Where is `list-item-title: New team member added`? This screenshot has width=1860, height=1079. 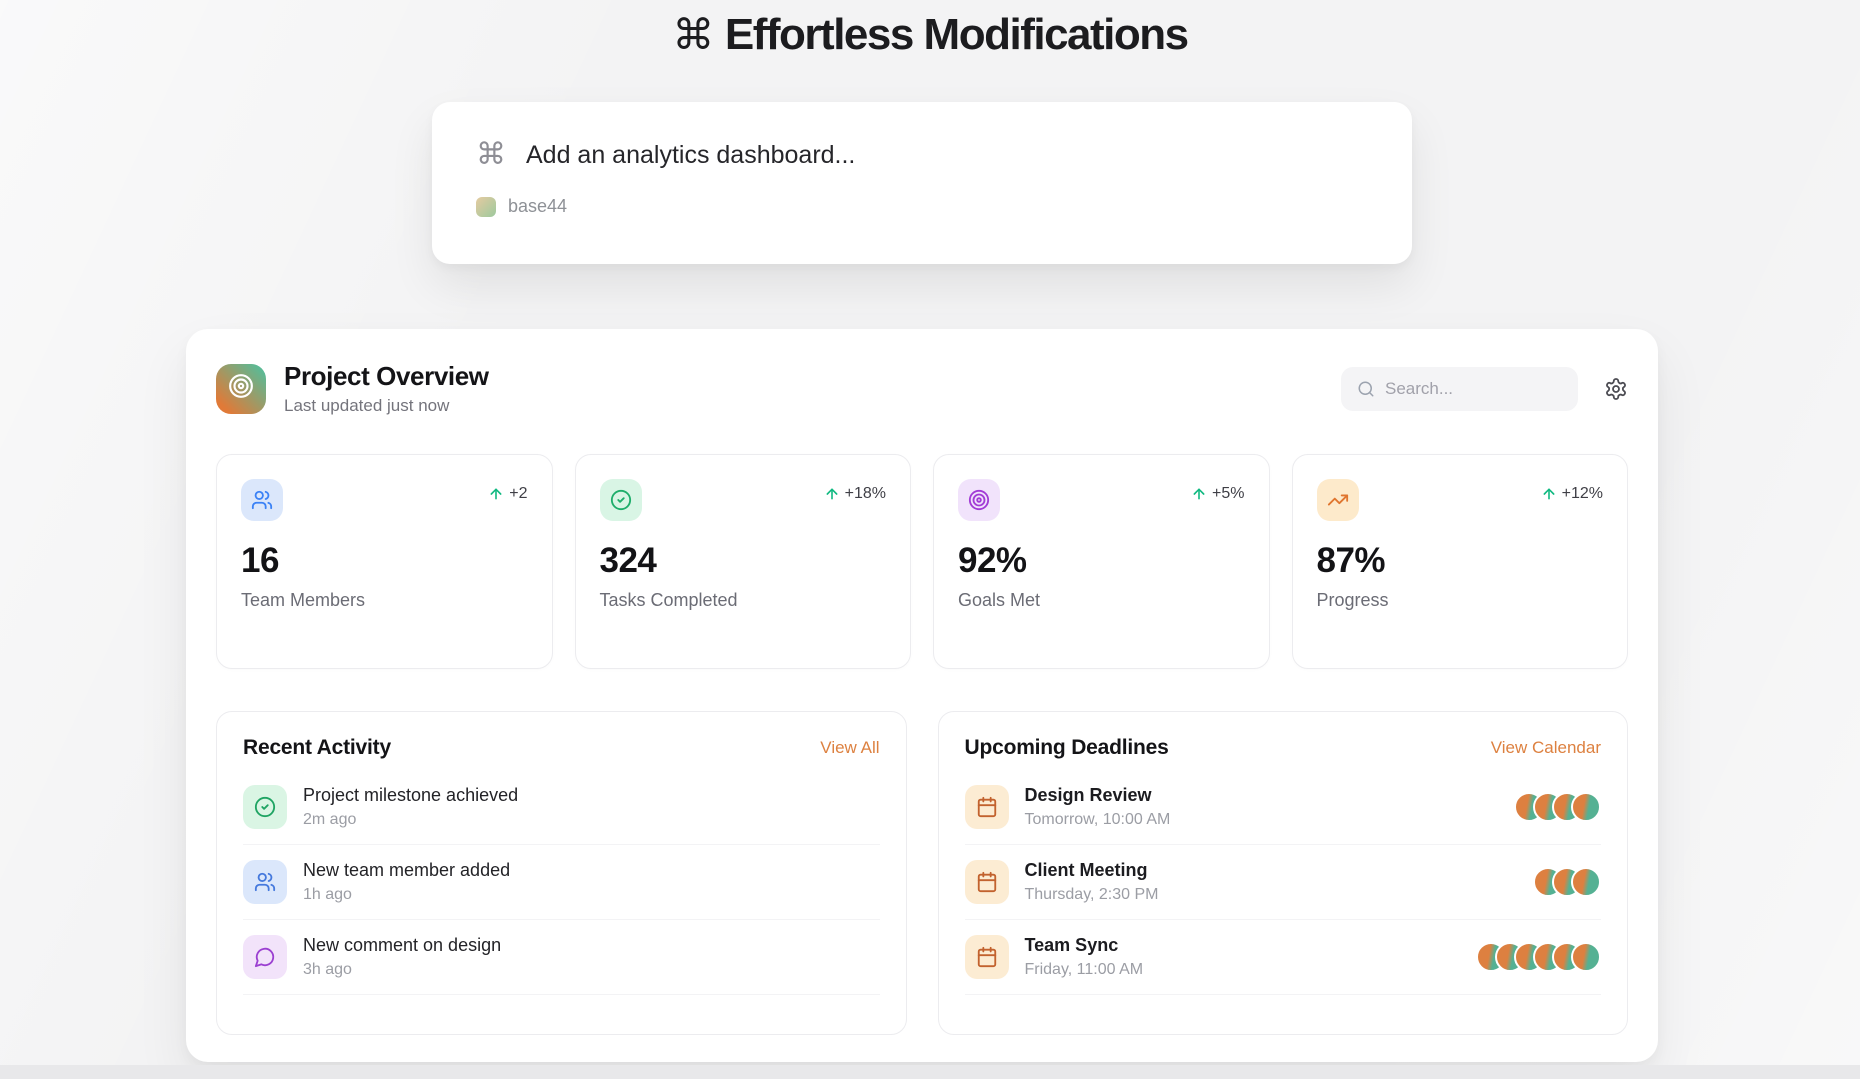 list-item-title: New team member added is located at coordinates (407, 870).